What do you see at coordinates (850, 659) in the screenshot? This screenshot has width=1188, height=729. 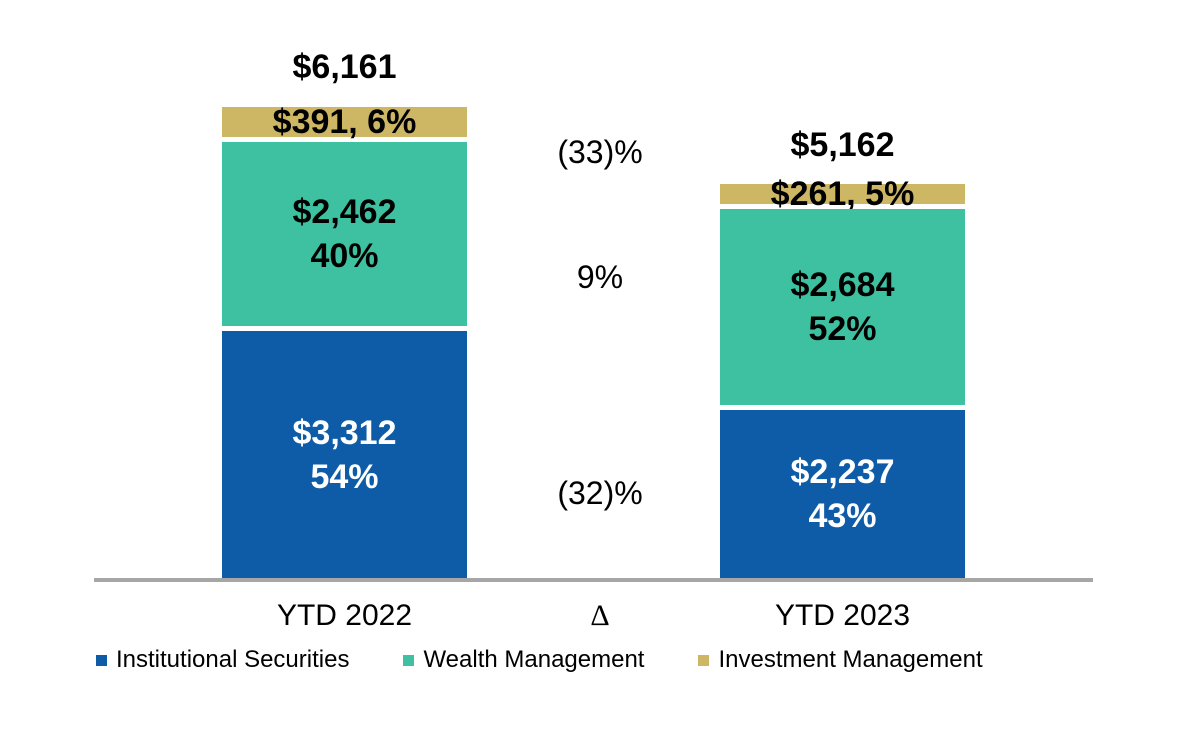 I see `legend-label: Investment Management` at bounding box center [850, 659].